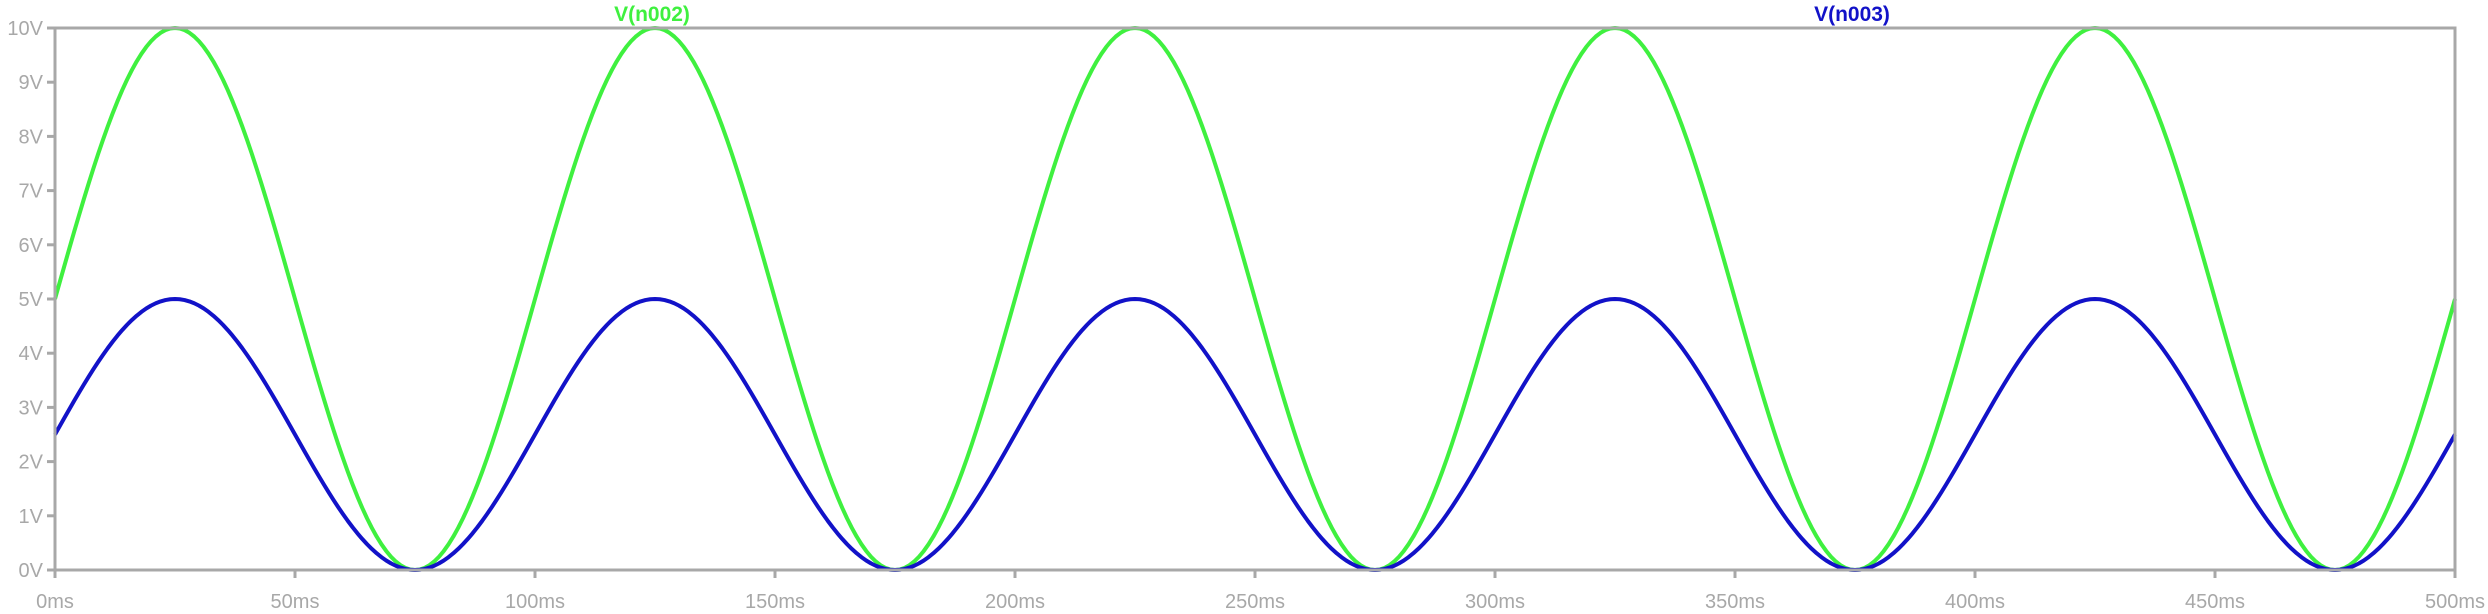  I want to click on y-tick-label: 2V, so click(31, 463).